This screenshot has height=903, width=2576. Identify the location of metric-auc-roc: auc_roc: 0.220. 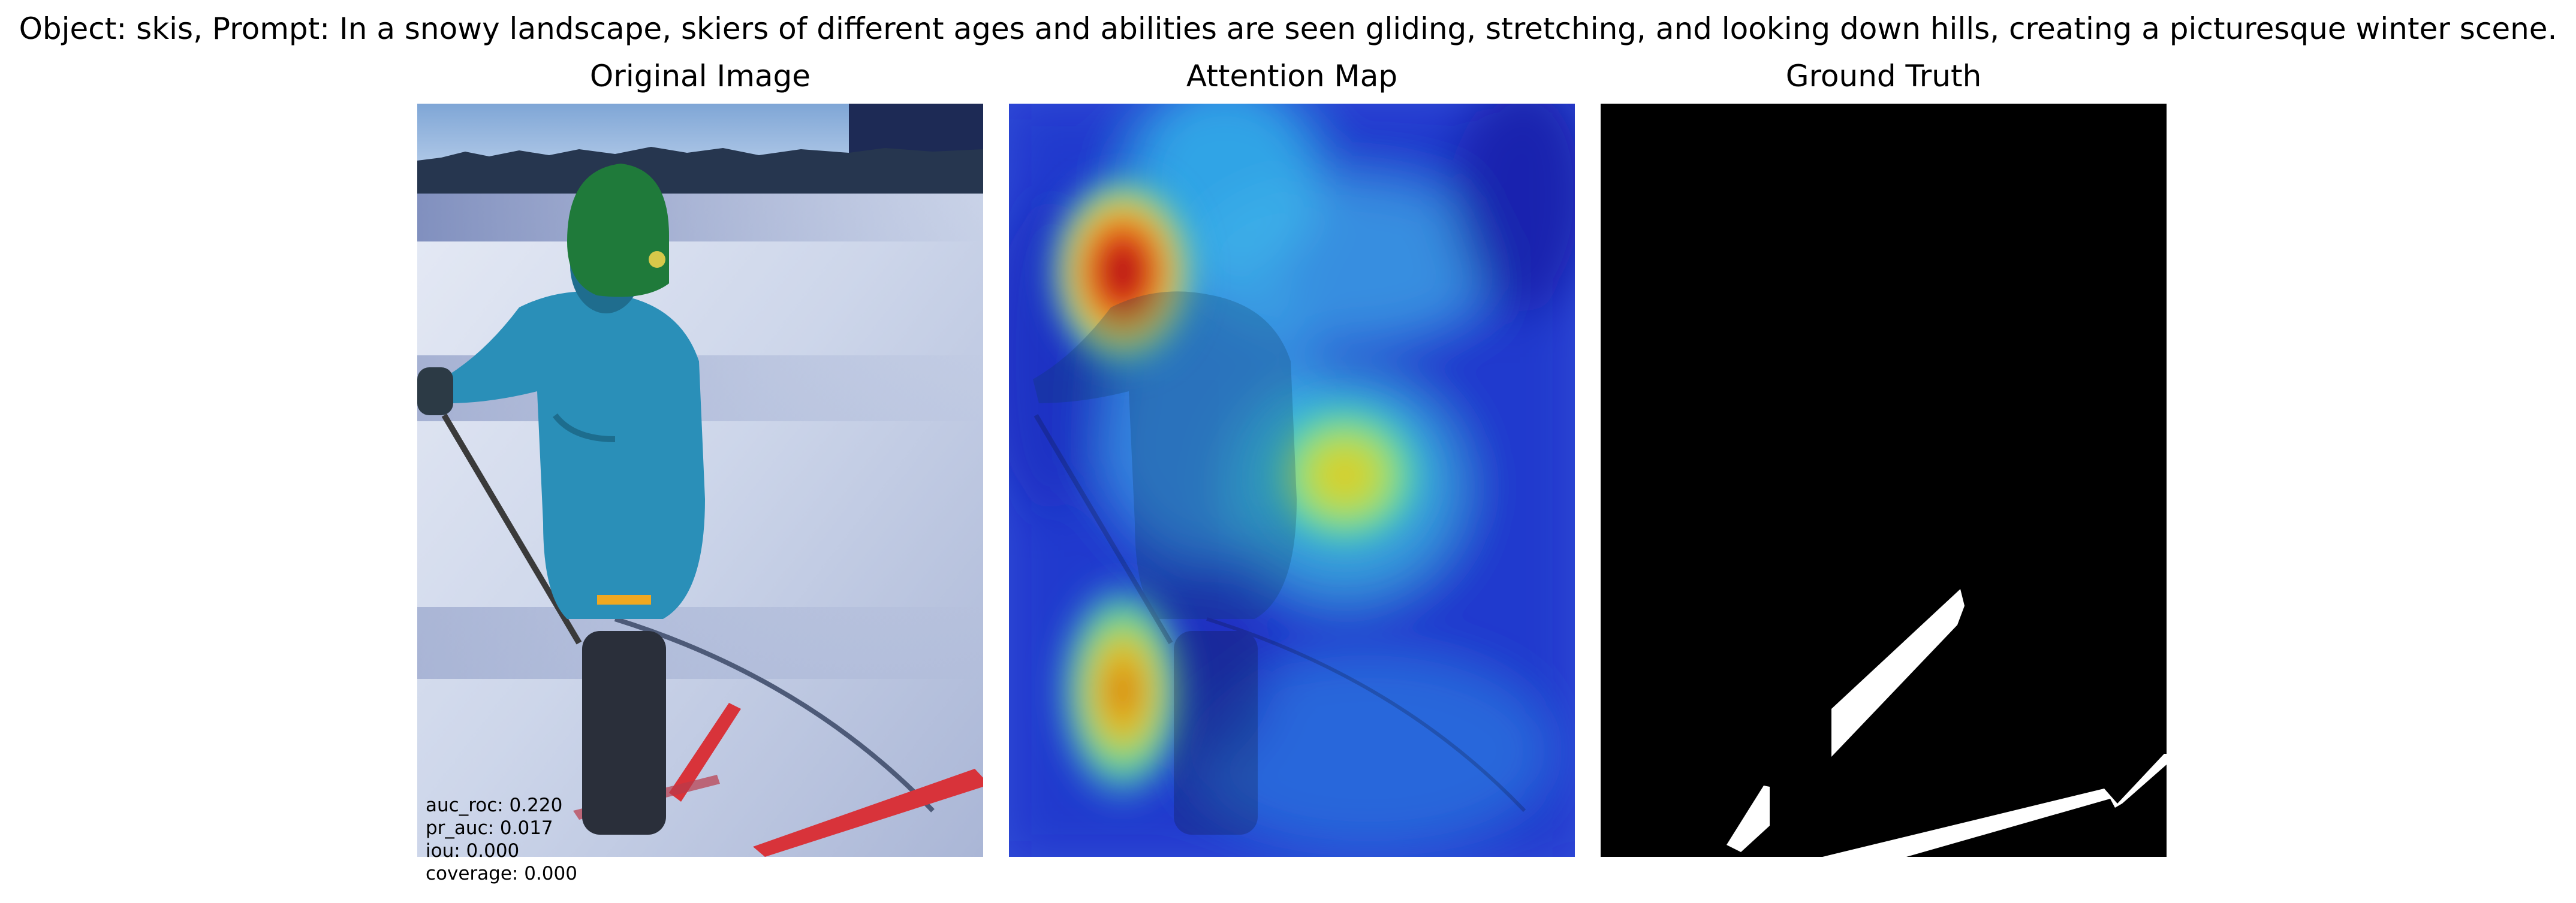
(495, 805).